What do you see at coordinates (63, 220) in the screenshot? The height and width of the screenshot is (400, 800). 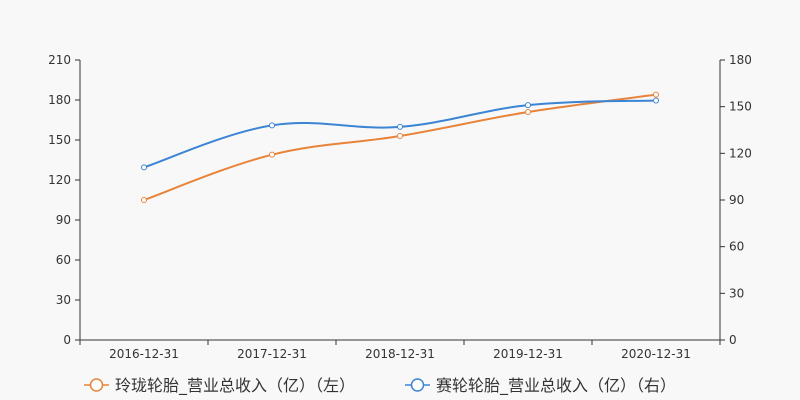 I see `y-left-tick-label: 90` at bounding box center [63, 220].